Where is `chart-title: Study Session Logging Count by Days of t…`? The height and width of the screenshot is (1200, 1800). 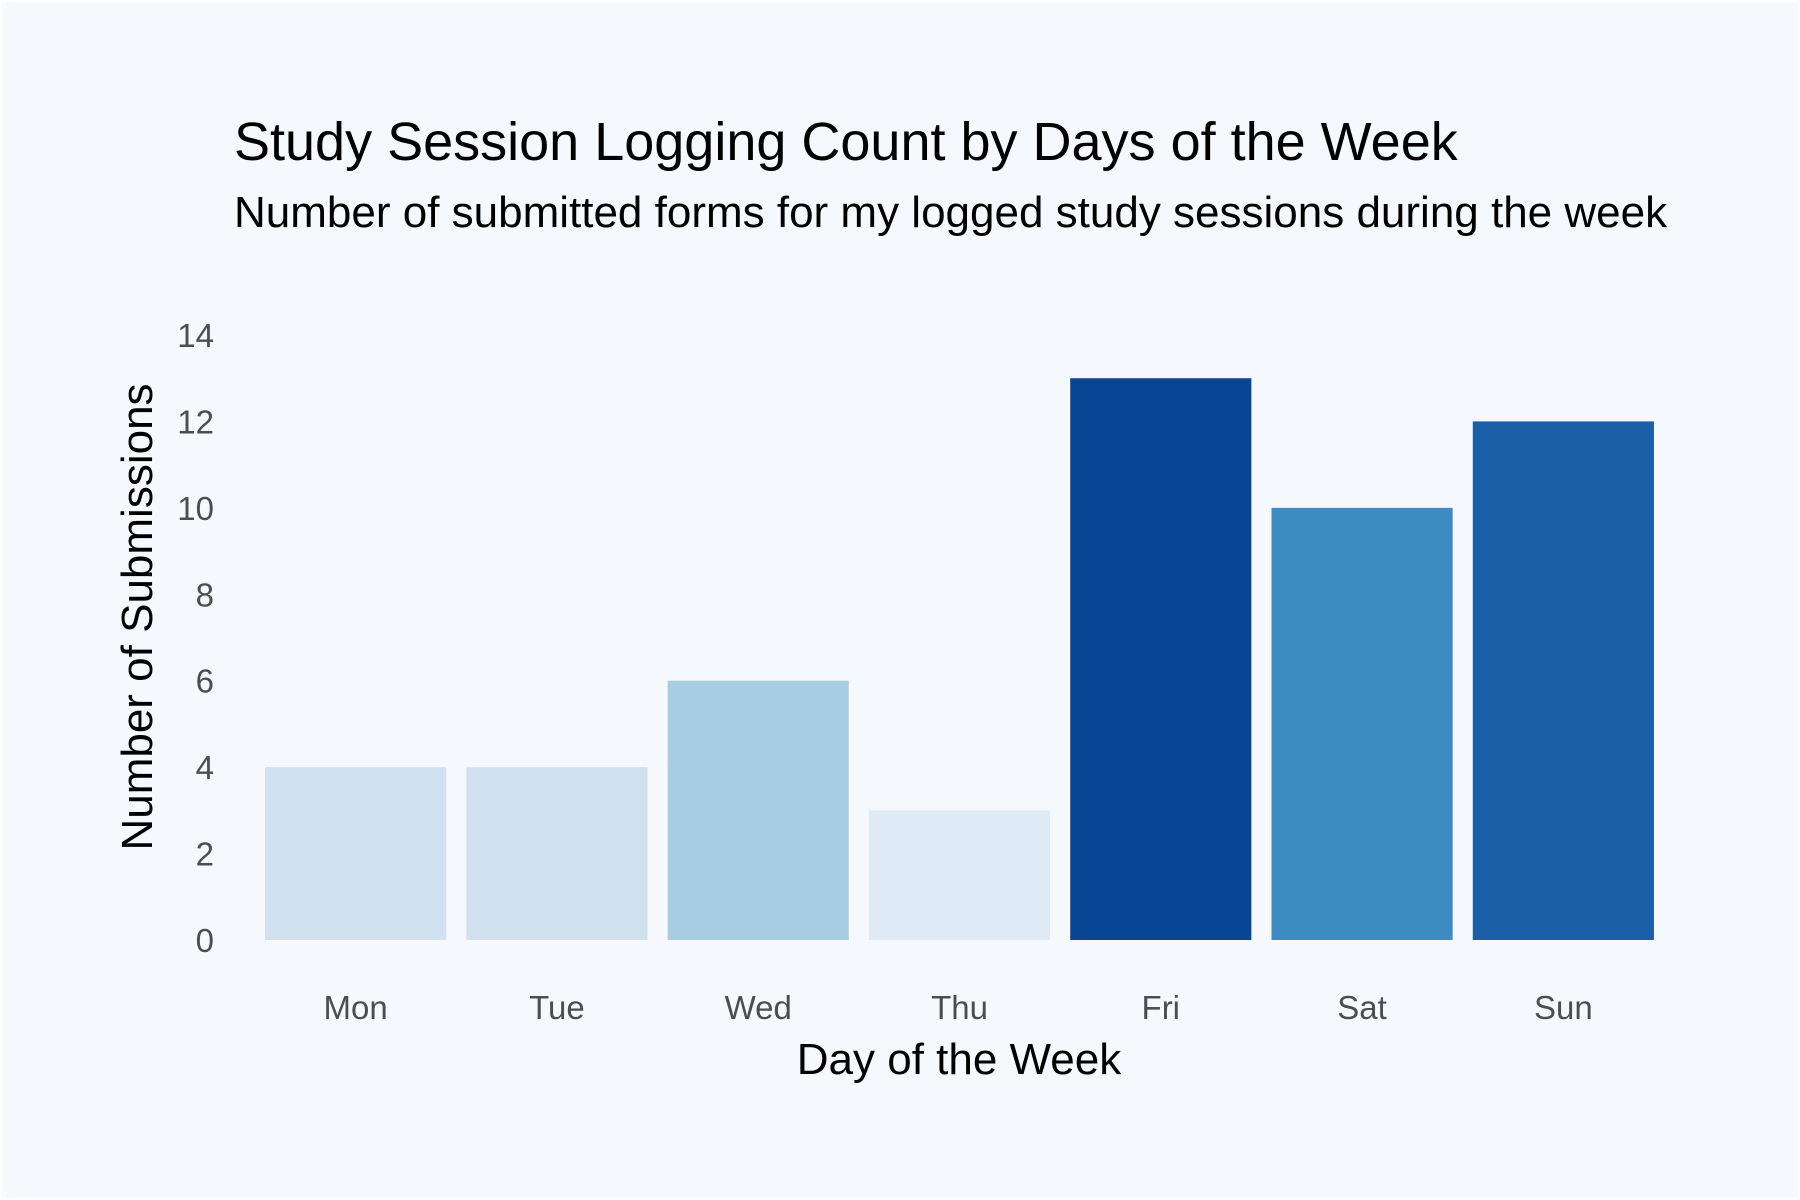 chart-title: Study Session Logging Count by Days of t… is located at coordinates (846, 142).